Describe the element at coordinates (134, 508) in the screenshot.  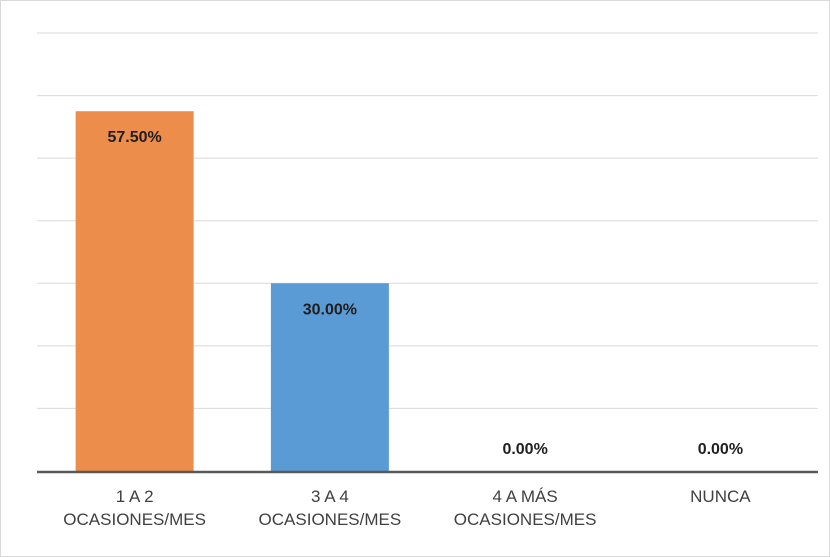
I see `category-label: 1 A 2 OCASIONES/MES` at that location.